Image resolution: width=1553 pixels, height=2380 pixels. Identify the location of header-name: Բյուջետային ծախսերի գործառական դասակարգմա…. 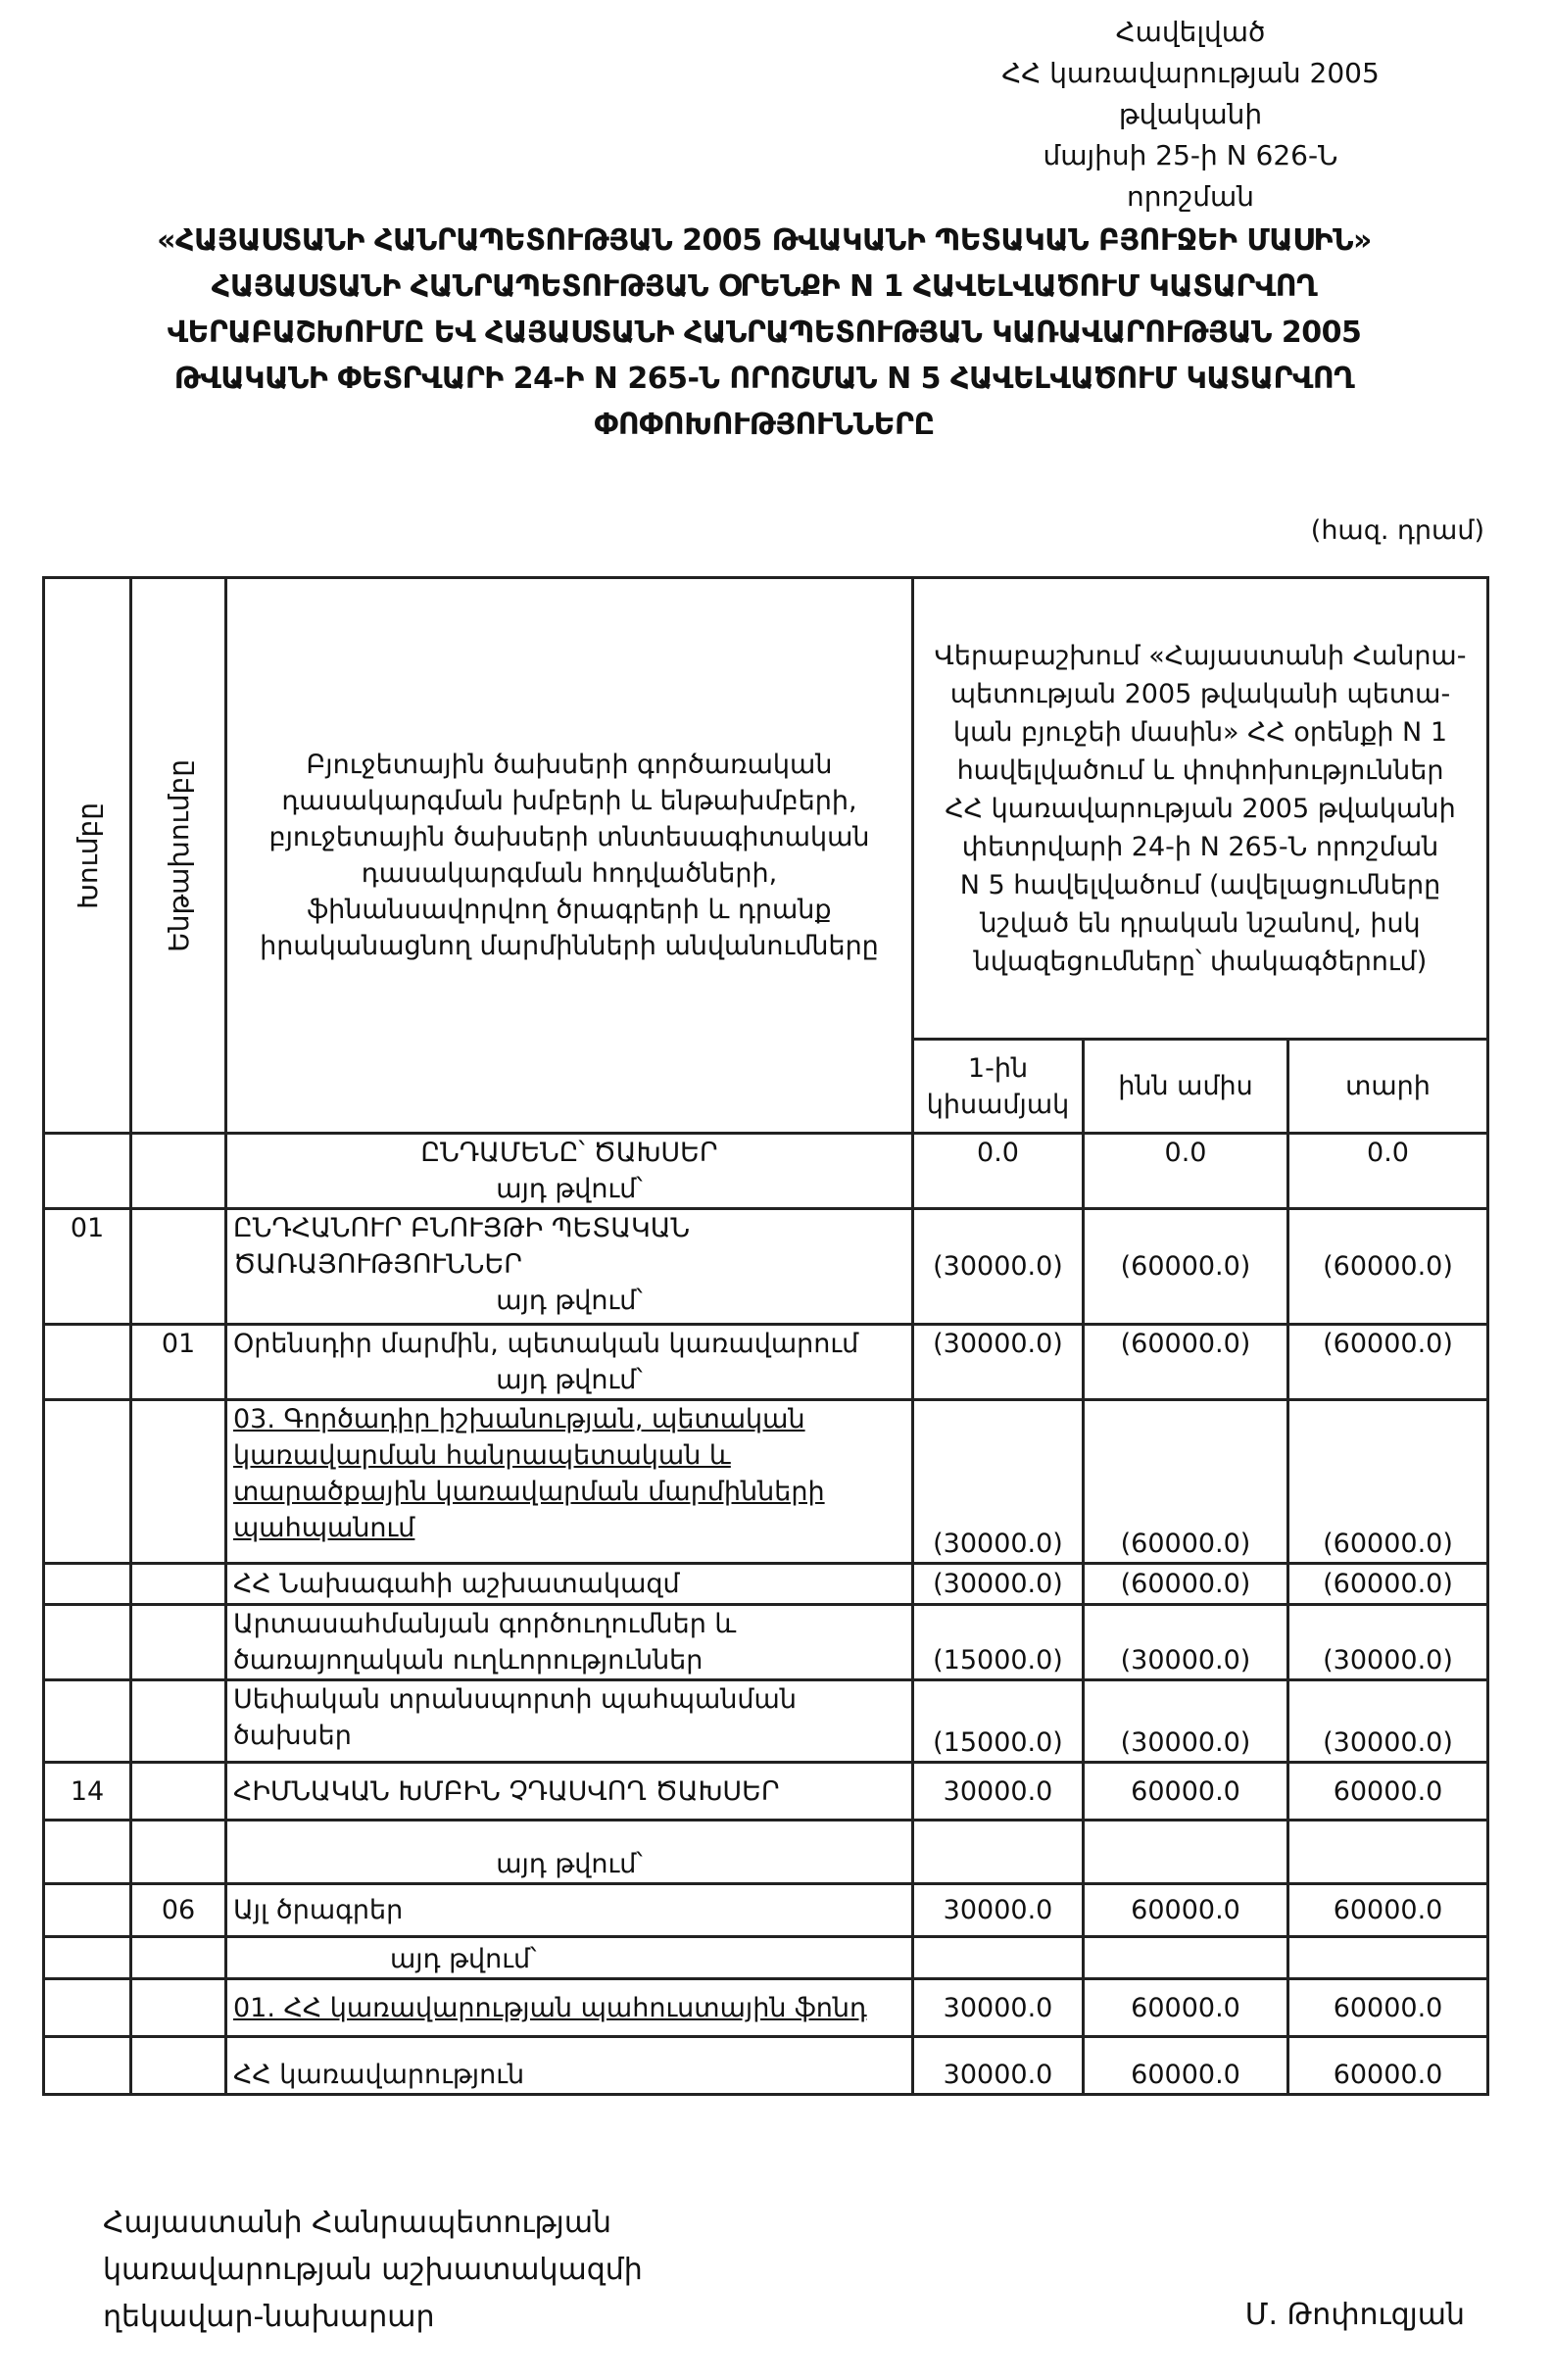
(569, 855).